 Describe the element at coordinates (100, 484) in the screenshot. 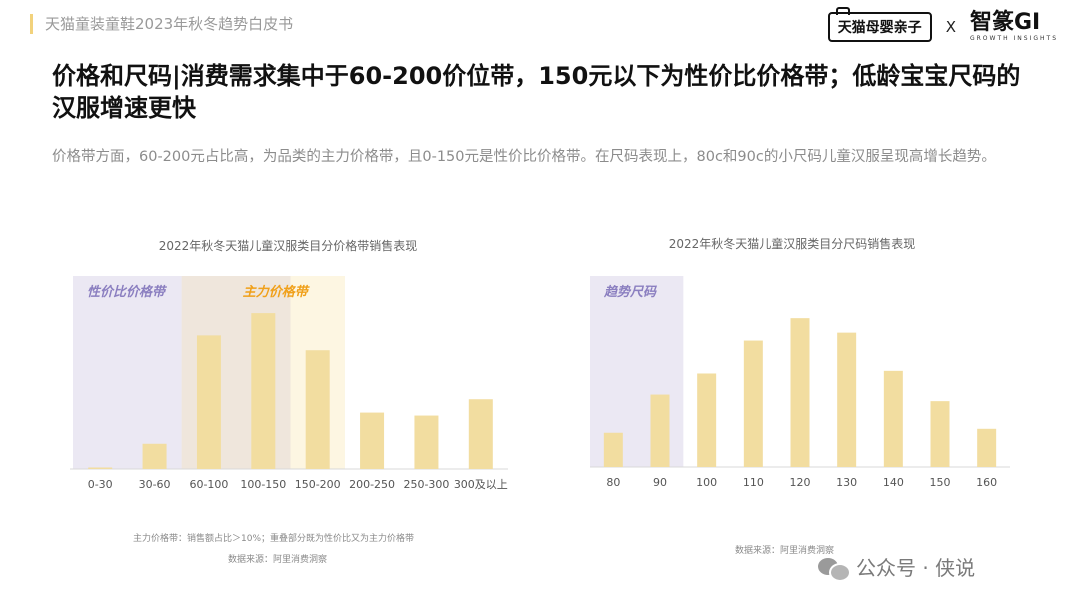

I see `x-tick-label: 0-30` at that location.